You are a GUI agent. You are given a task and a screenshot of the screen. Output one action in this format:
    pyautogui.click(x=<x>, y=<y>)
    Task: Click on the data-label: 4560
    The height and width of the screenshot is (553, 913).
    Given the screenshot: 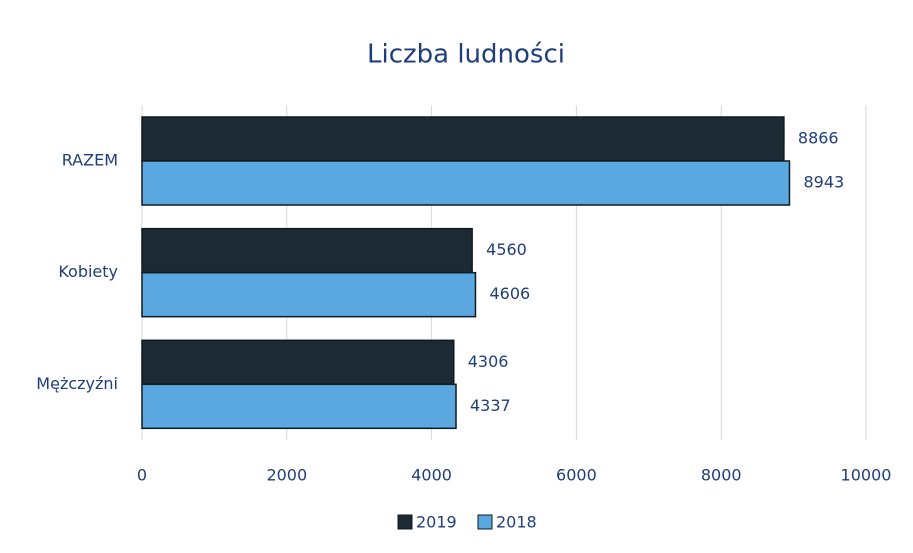 What is the action you would take?
    pyautogui.click(x=506, y=249)
    